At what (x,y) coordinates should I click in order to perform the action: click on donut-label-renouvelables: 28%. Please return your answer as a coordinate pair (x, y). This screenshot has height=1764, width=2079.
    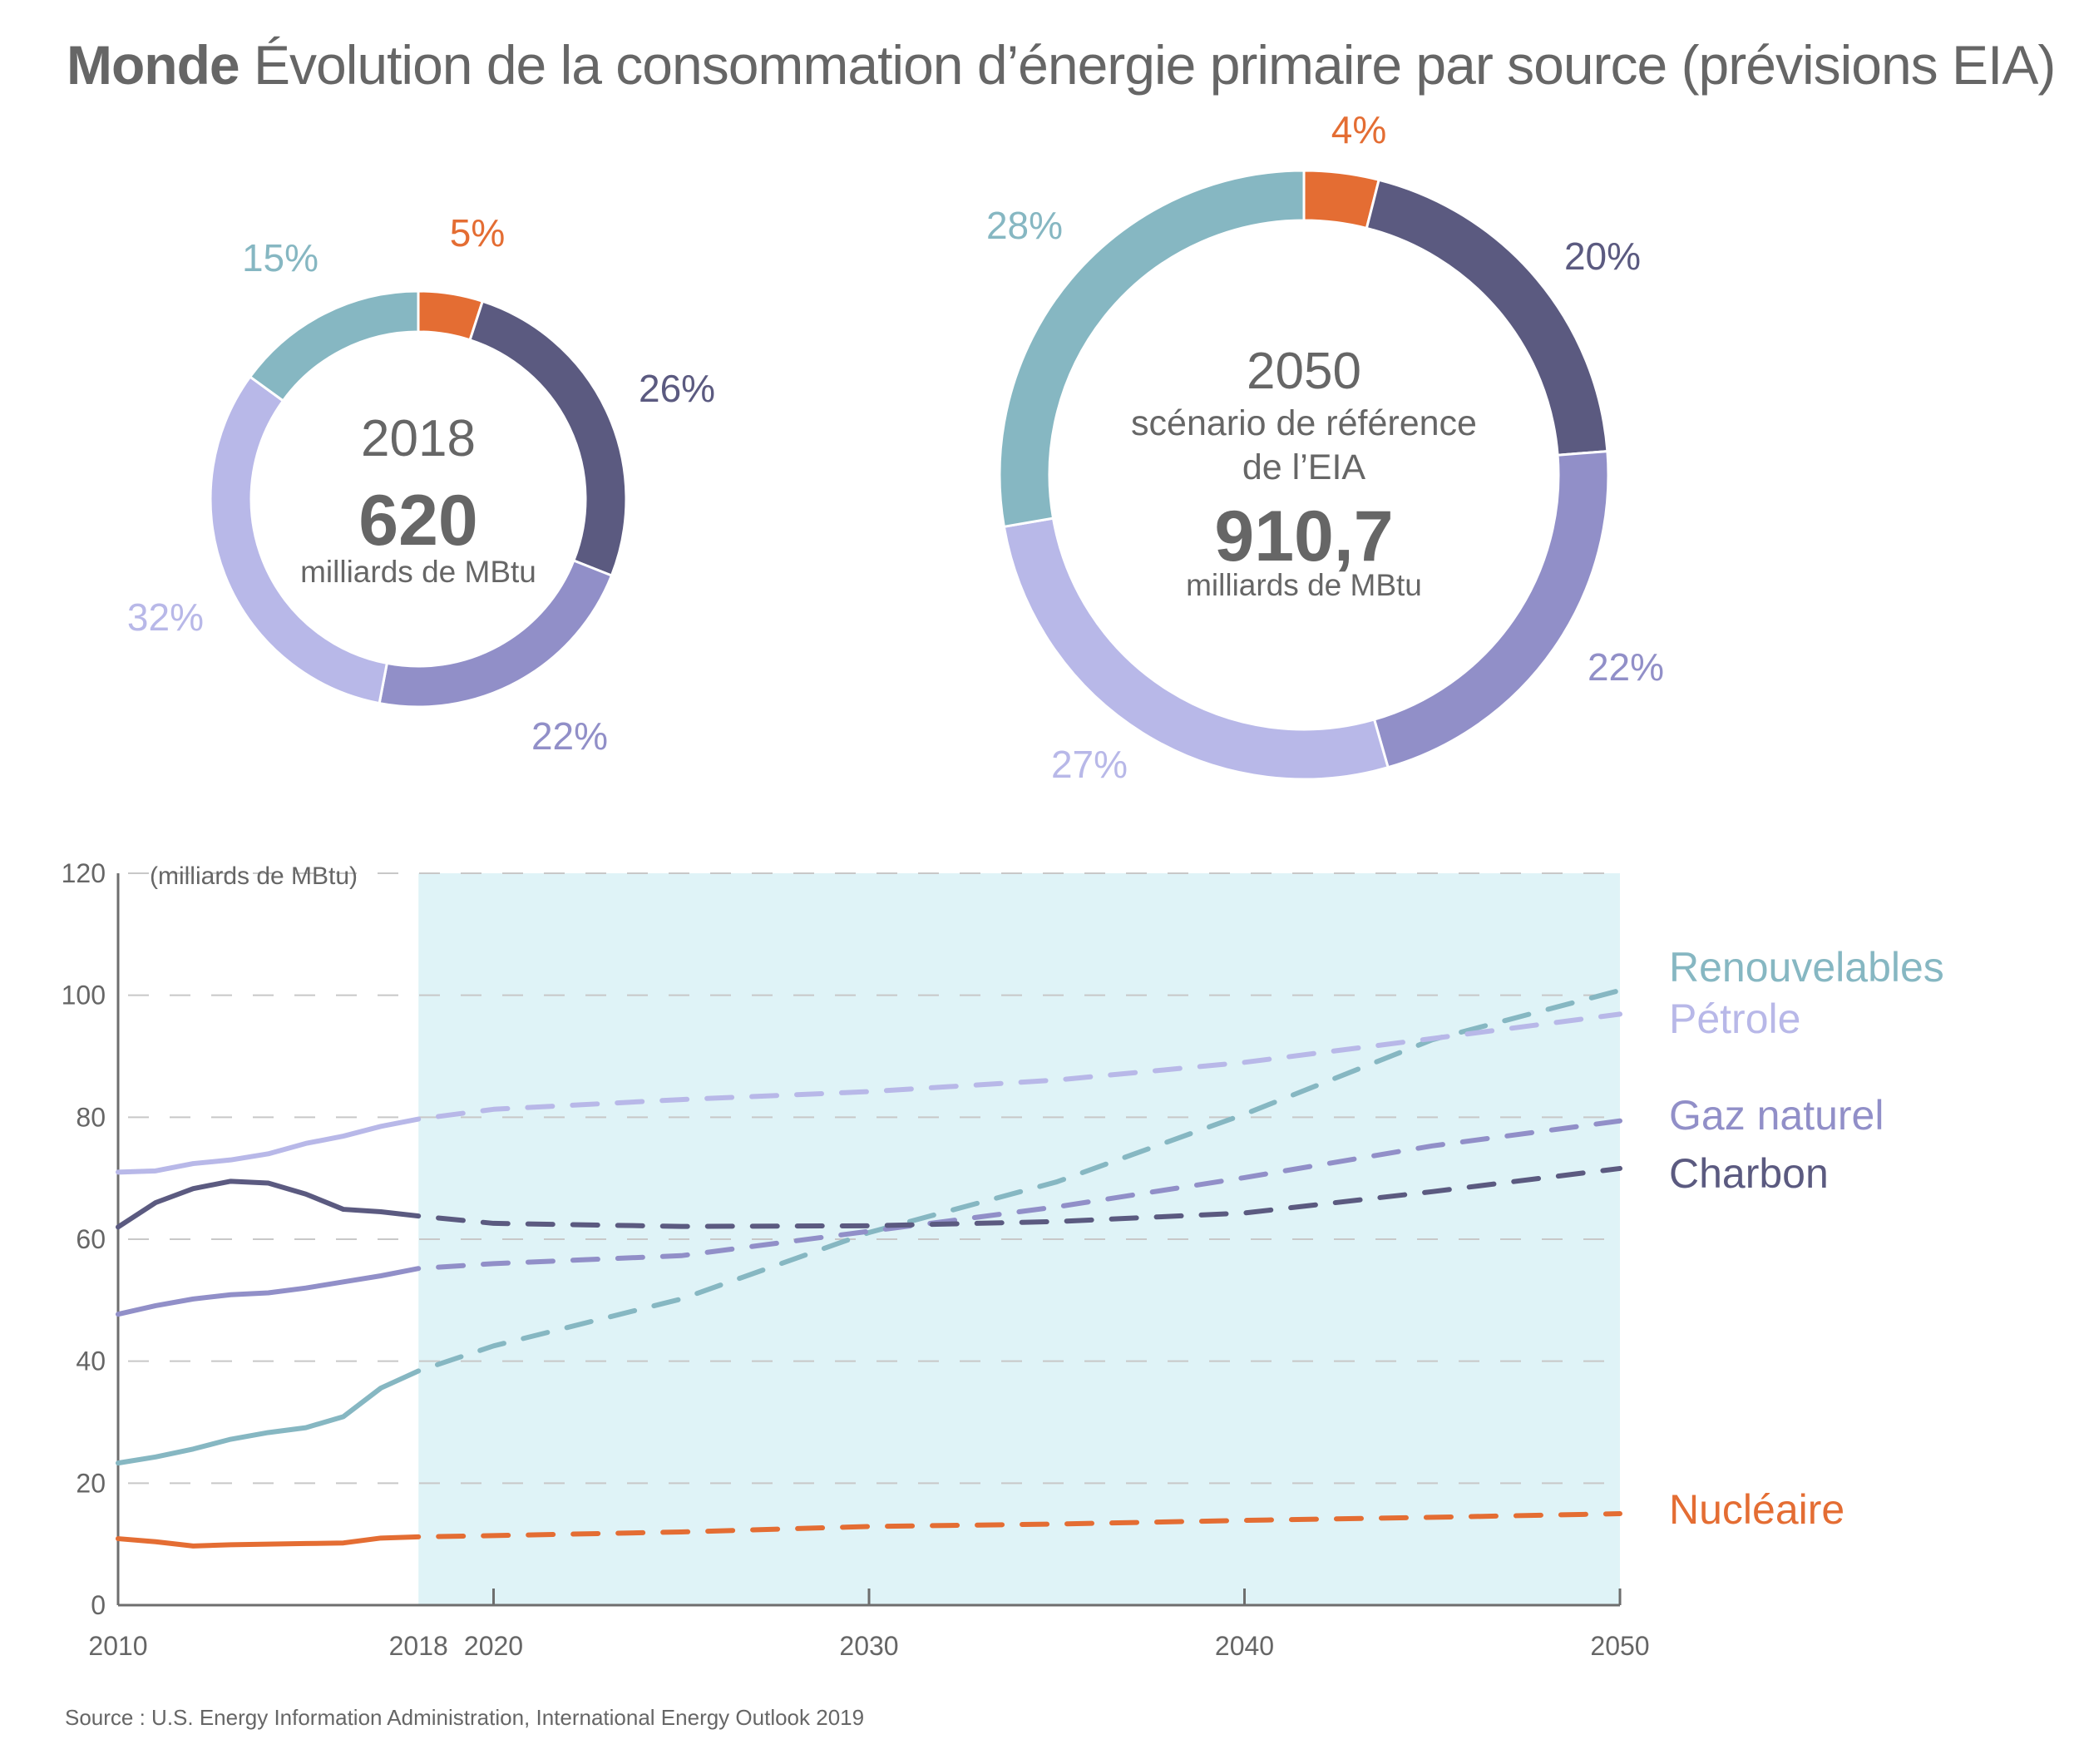
    Looking at the image, I should click on (1024, 225).